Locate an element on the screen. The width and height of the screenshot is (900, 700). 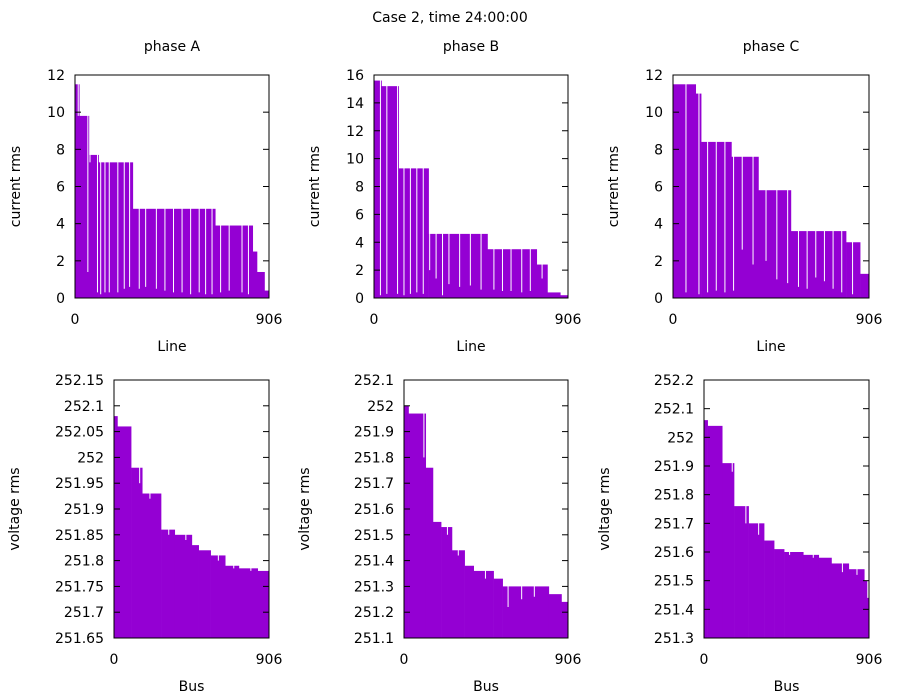
chart-panel-3: 0 2 4 6 8 10 12 0 906 phase C Line current rms is located at coordinates (744, 197).